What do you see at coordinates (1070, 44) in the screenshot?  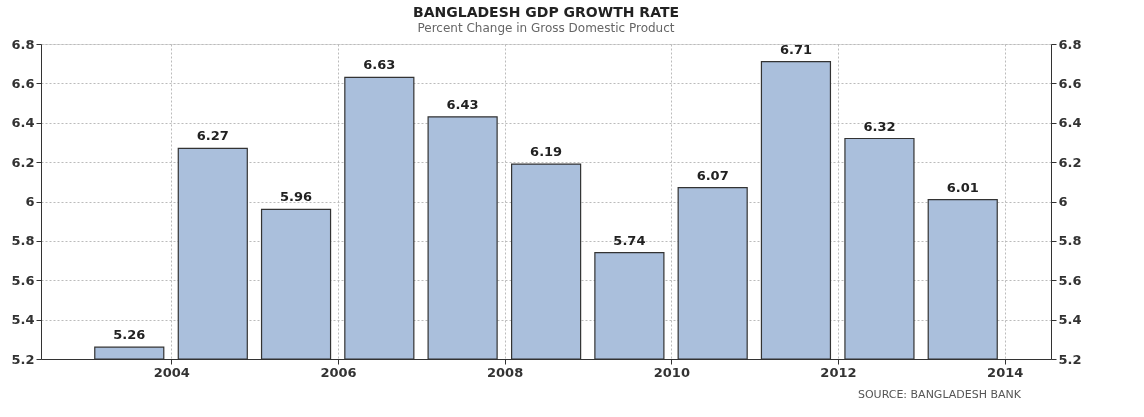 I see `y2-tick-label: 6.8` at bounding box center [1070, 44].